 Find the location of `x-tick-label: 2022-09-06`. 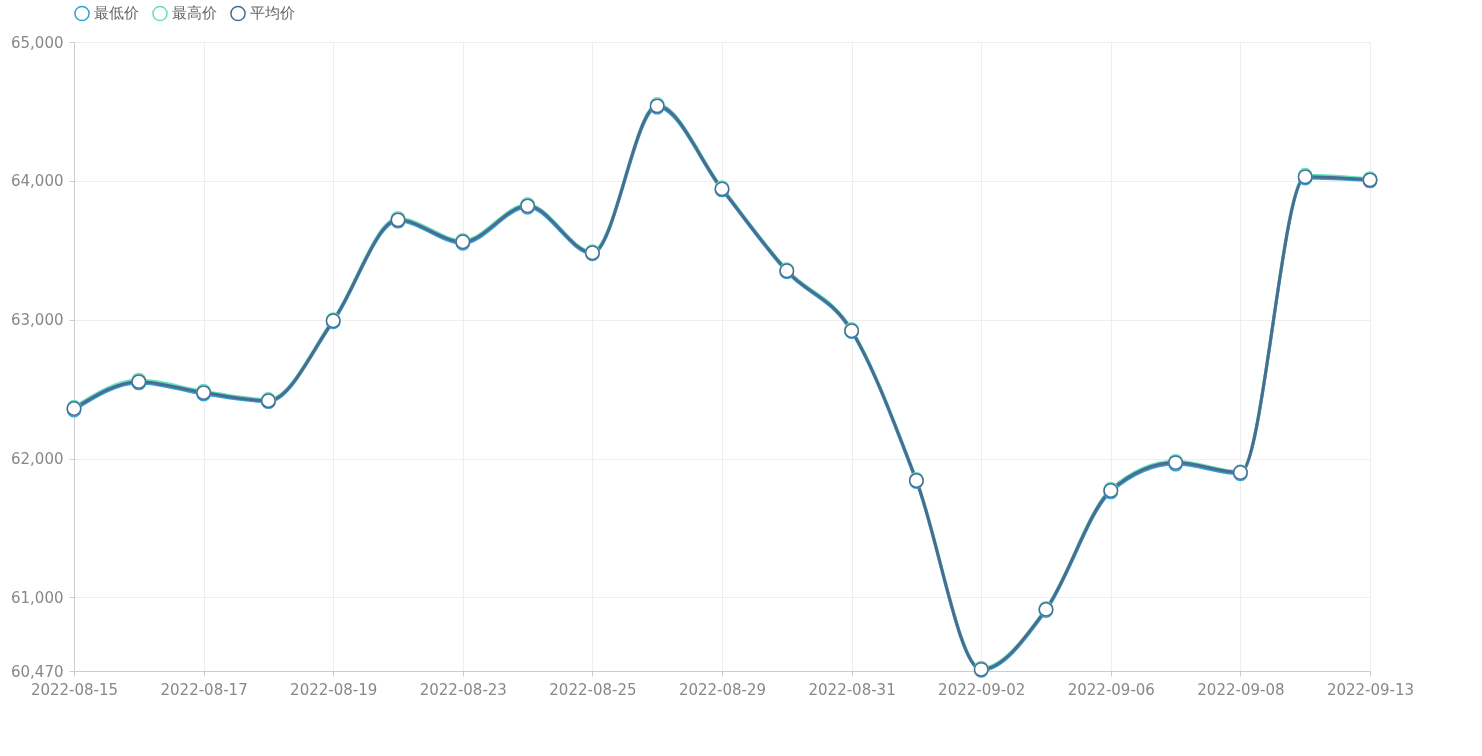

x-tick-label: 2022-09-06 is located at coordinates (1111, 689).